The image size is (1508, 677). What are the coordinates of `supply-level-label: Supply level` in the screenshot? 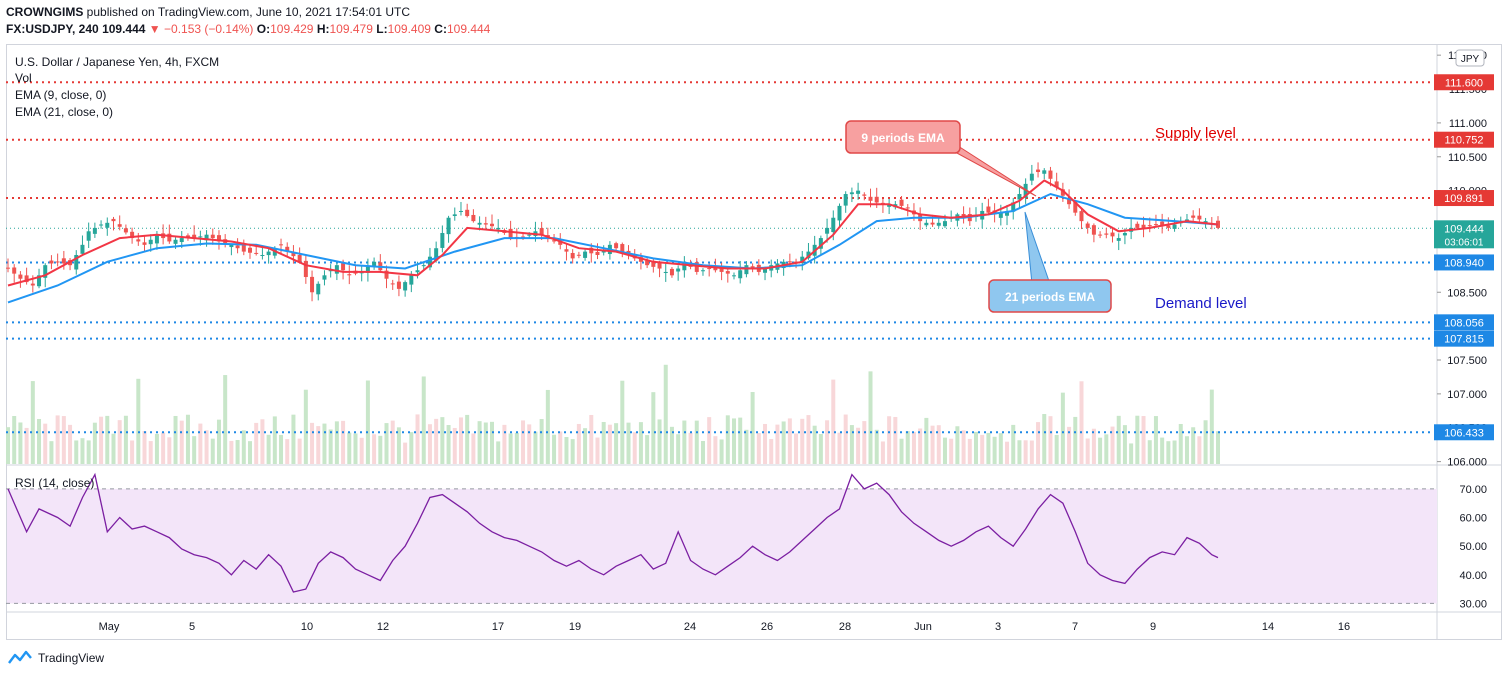 It's located at (1195, 133).